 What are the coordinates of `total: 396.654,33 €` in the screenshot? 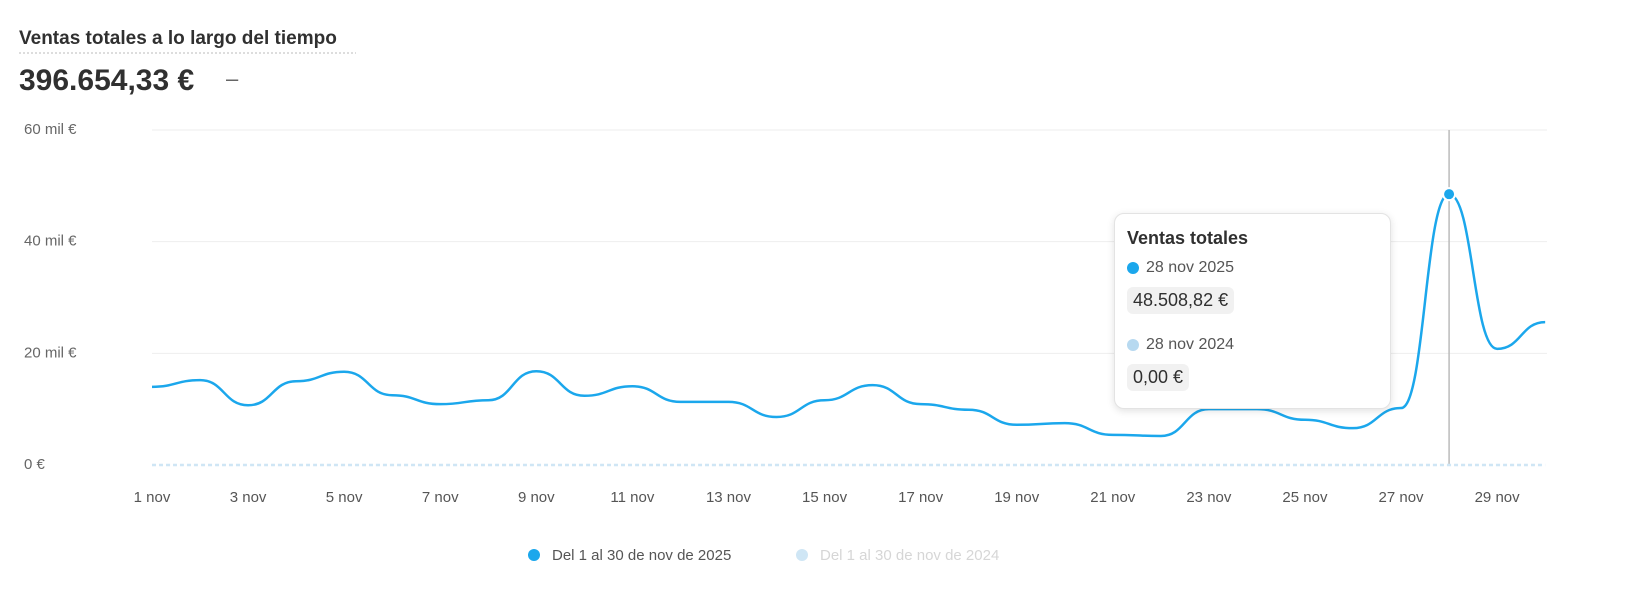 It's located at (106, 80).